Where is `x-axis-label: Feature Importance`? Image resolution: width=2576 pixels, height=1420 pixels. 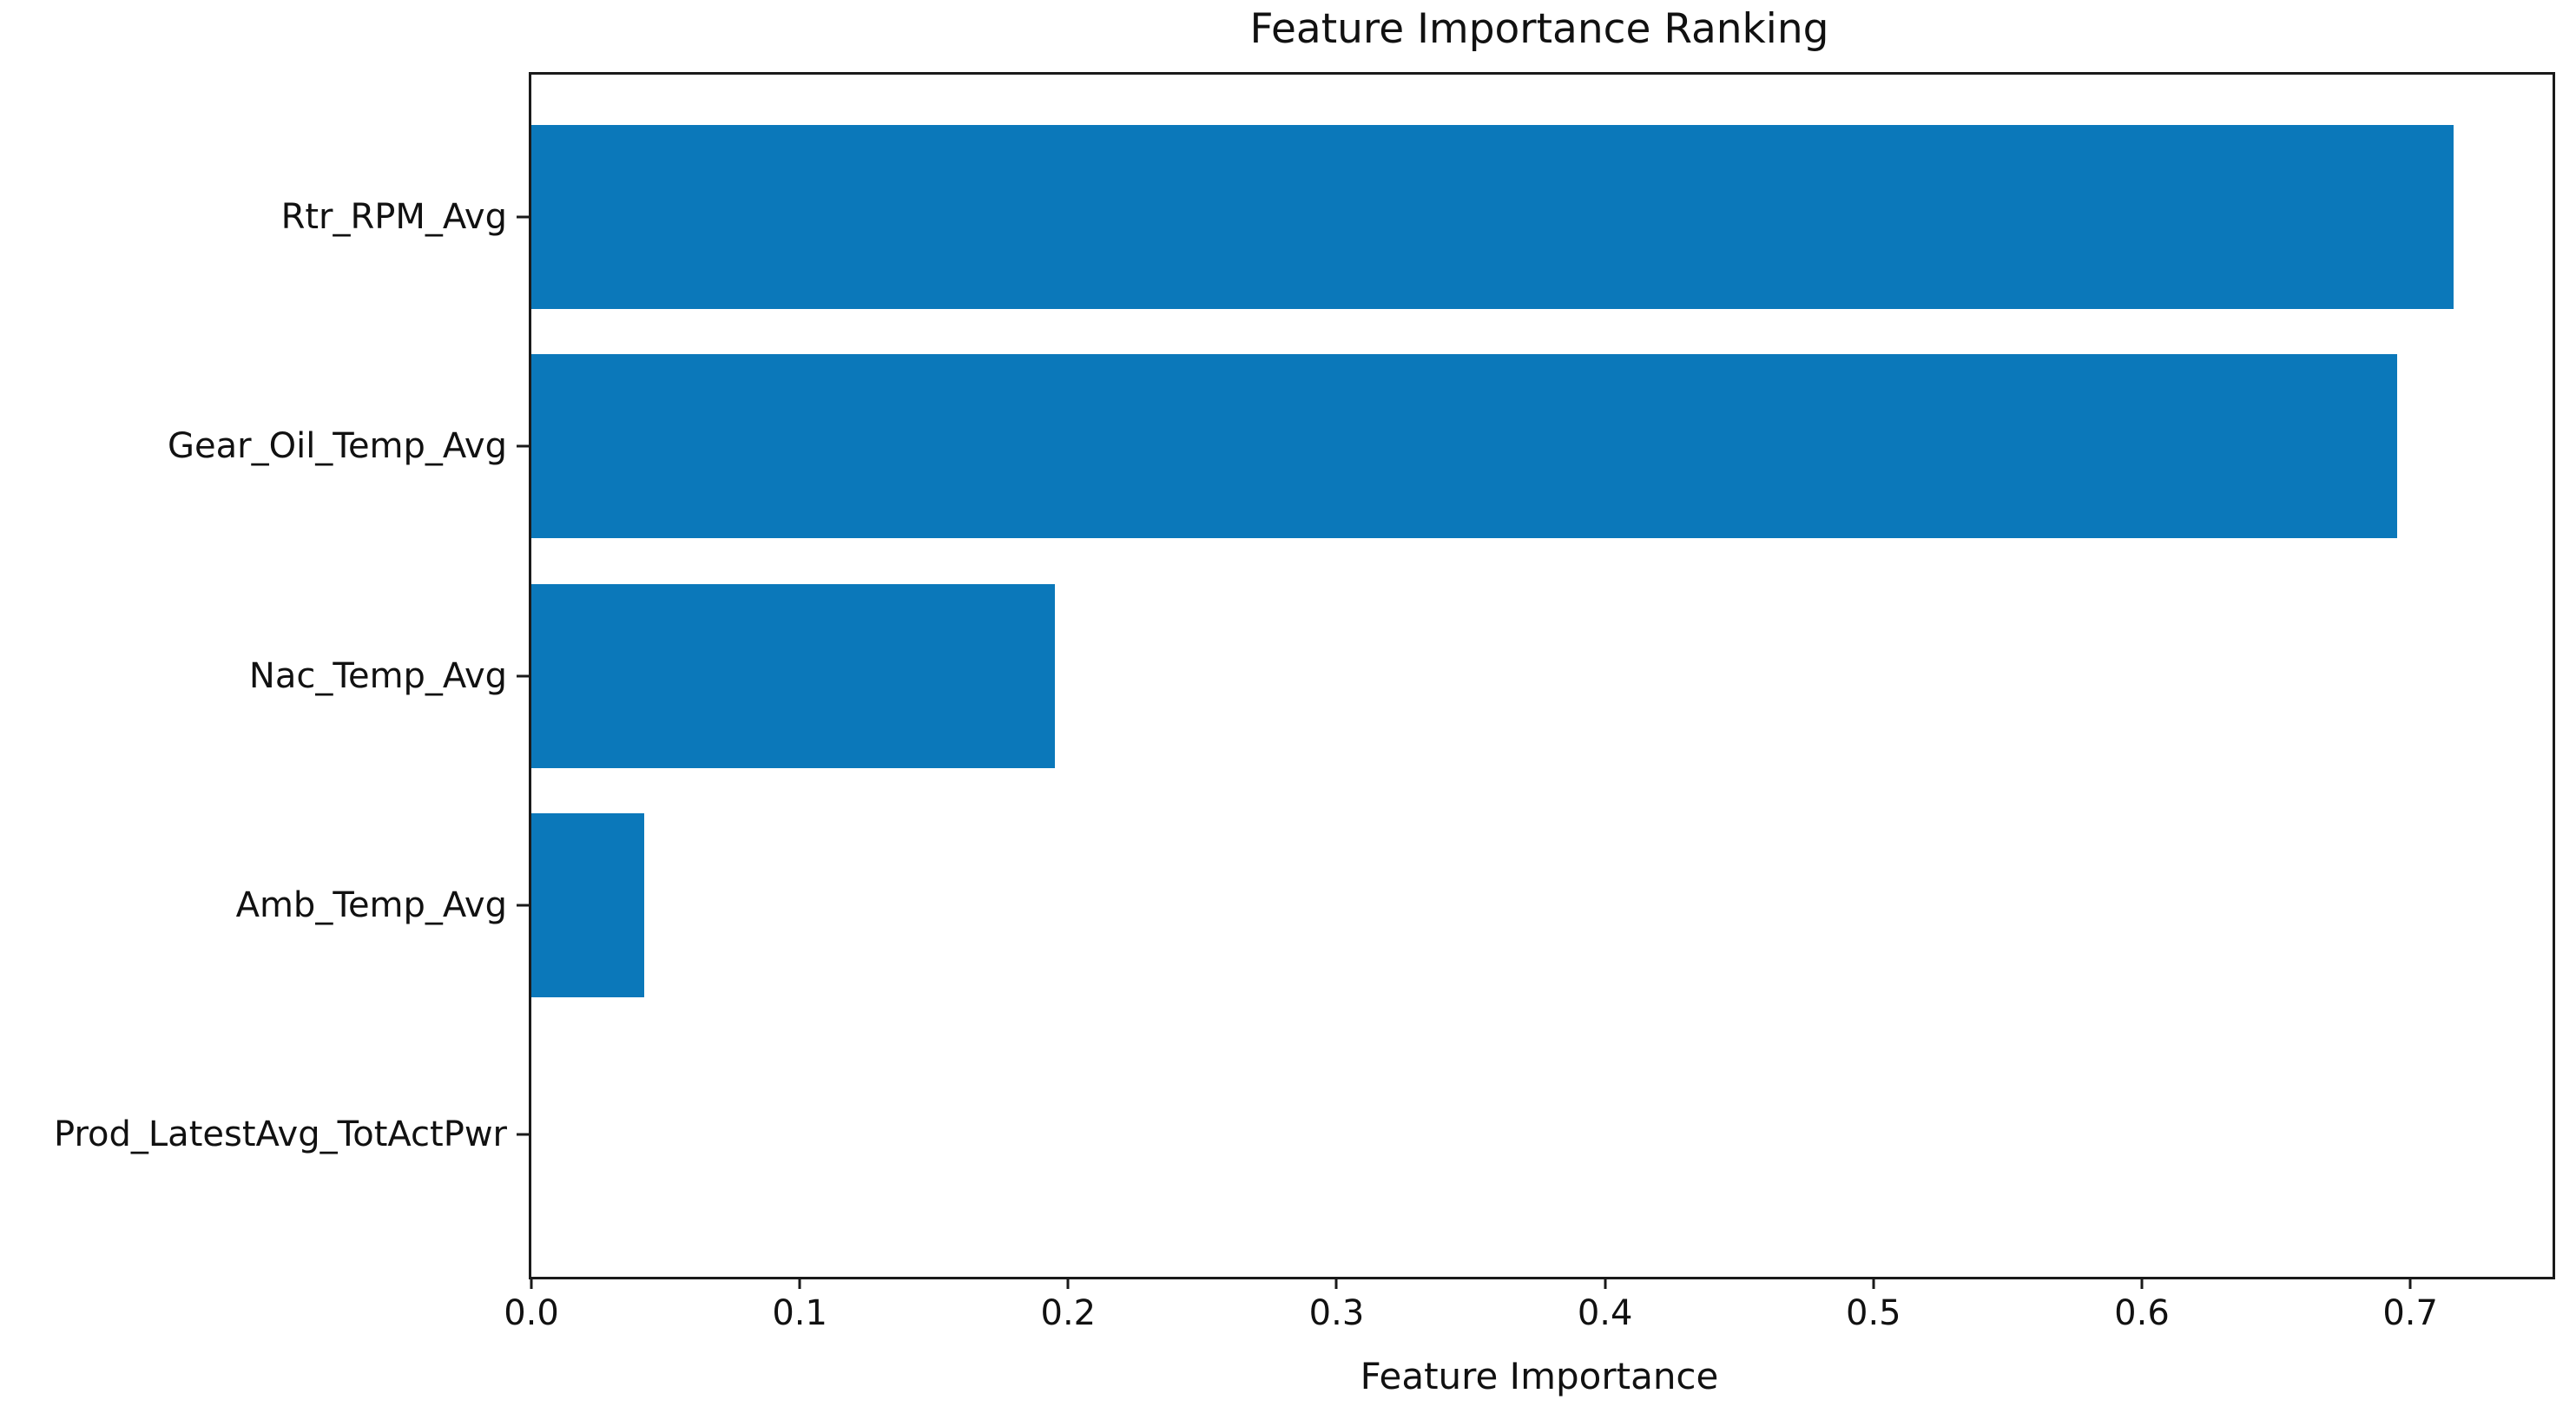
x-axis-label: Feature Importance is located at coordinates (1539, 1376).